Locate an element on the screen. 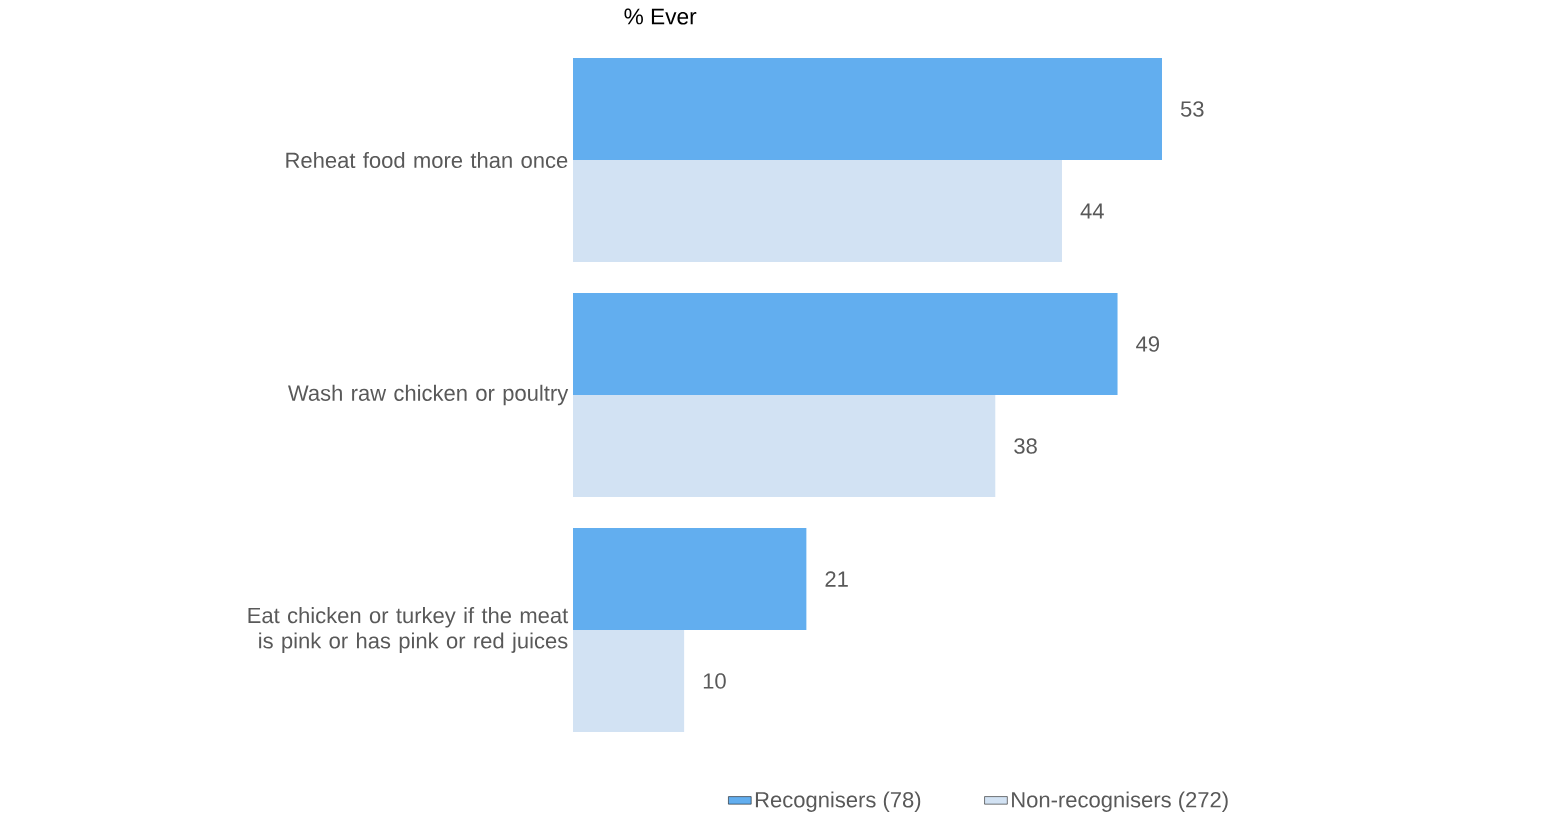 The height and width of the screenshot is (816, 1550). y-tick-label: Wash raw chicken or poultry is located at coordinates (428, 395).